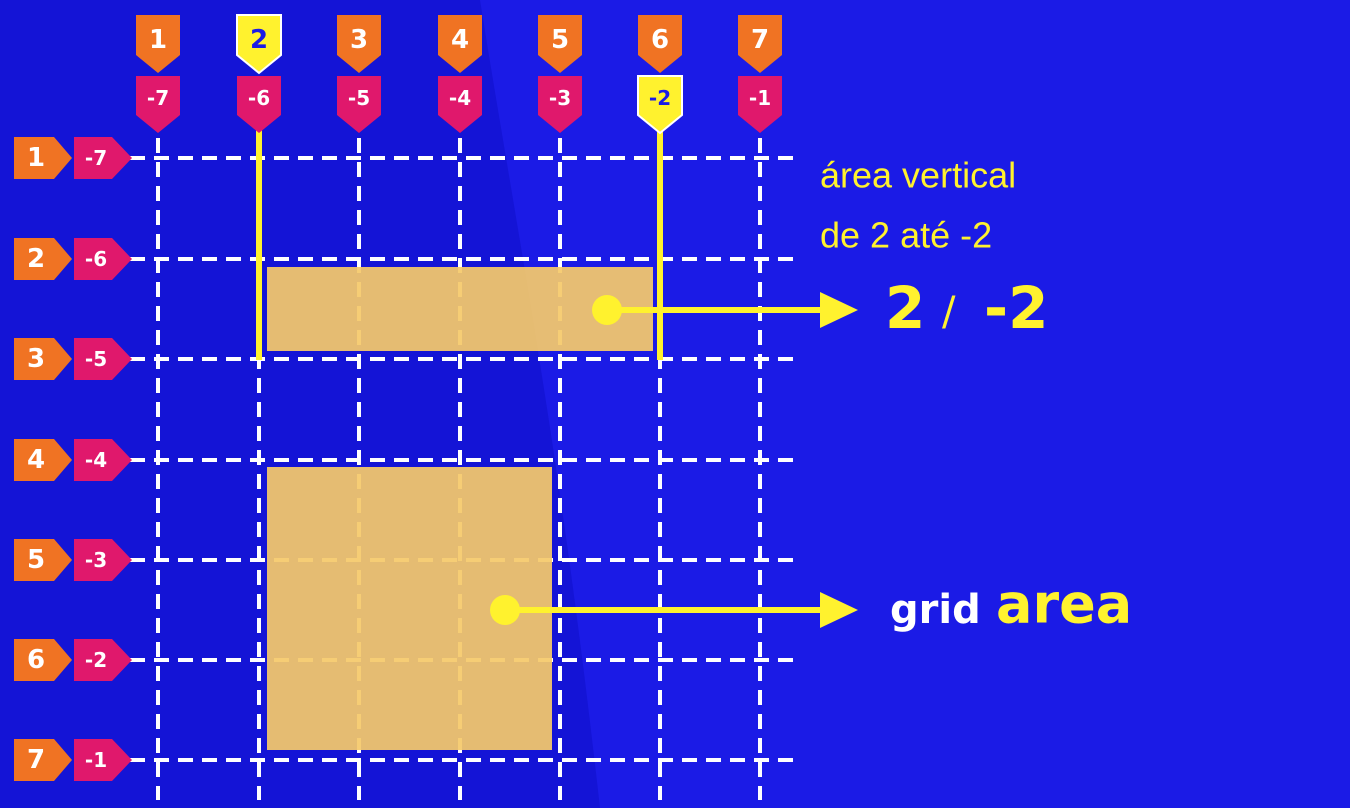  I want to click on span-end-value: -2, so click(1016, 308).